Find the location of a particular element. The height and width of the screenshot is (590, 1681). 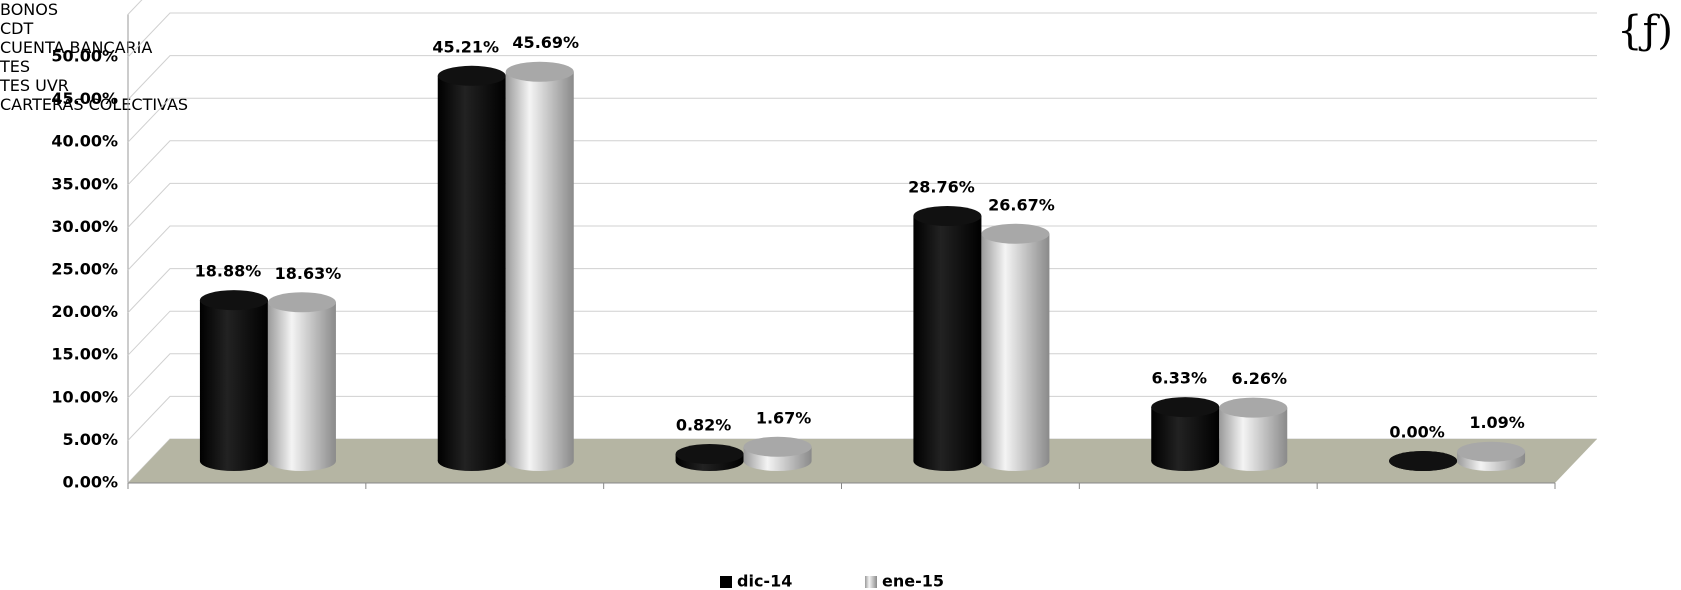

value-label: 6.33% is located at coordinates (1179, 378).